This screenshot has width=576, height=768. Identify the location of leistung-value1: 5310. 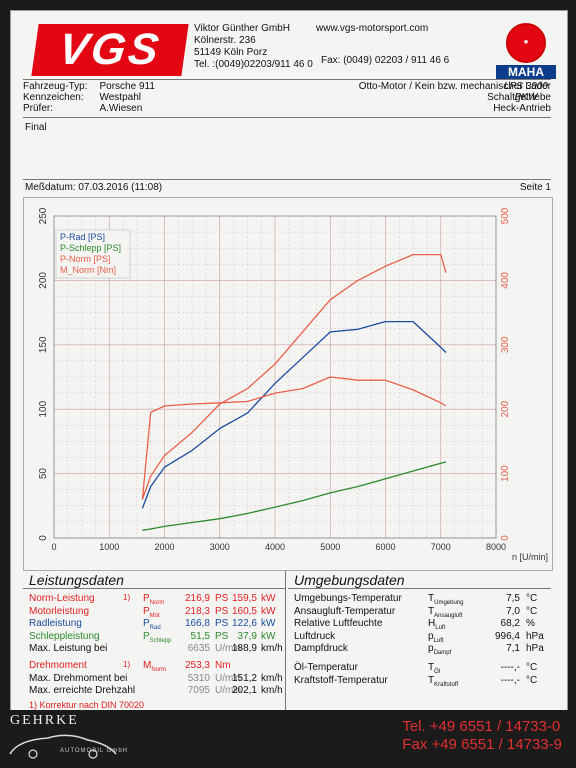
(198, 678).